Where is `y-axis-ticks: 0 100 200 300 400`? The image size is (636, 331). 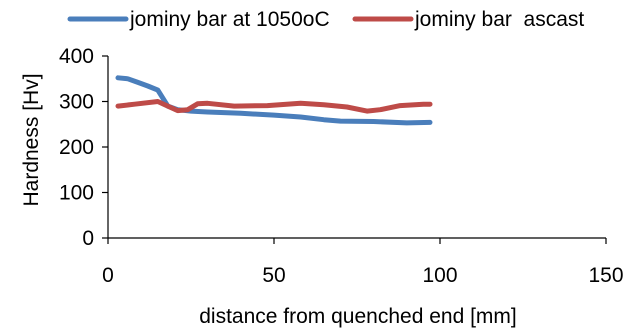
y-axis-ticks: 0 100 200 300 400 is located at coordinates (83, 147).